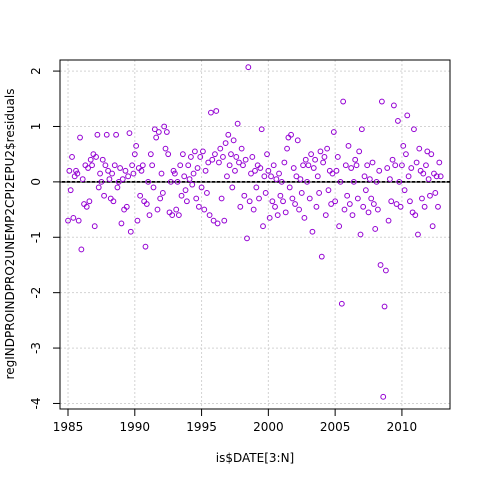 The width and height of the screenshot is (480, 480). I want to click on y-axis: -4 -3 -2 -1 0 1 2, so click(45, 238).